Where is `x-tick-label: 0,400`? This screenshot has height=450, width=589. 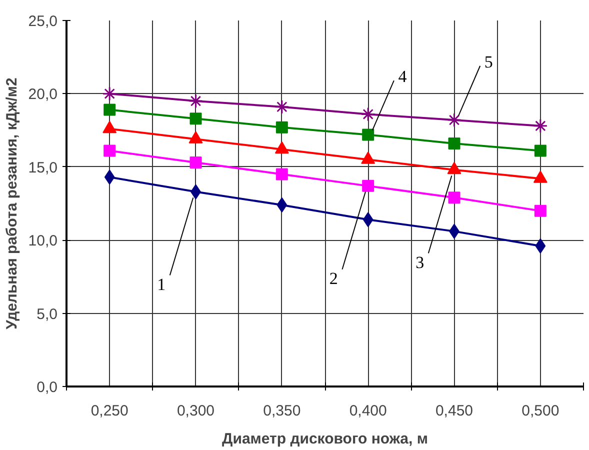 x-tick-label: 0,400 is located at coordinates (368, 411).